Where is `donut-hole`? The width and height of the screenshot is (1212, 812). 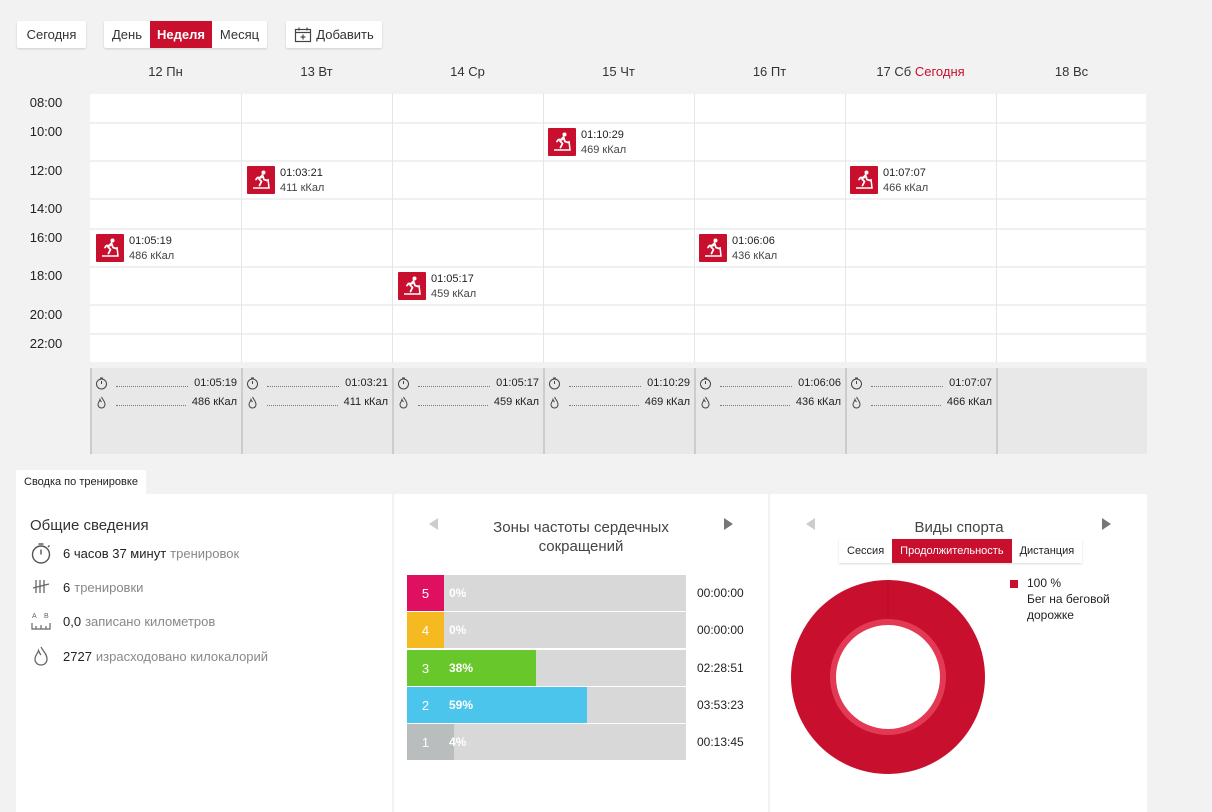 donut-hole is located at coordinates (888, 677).